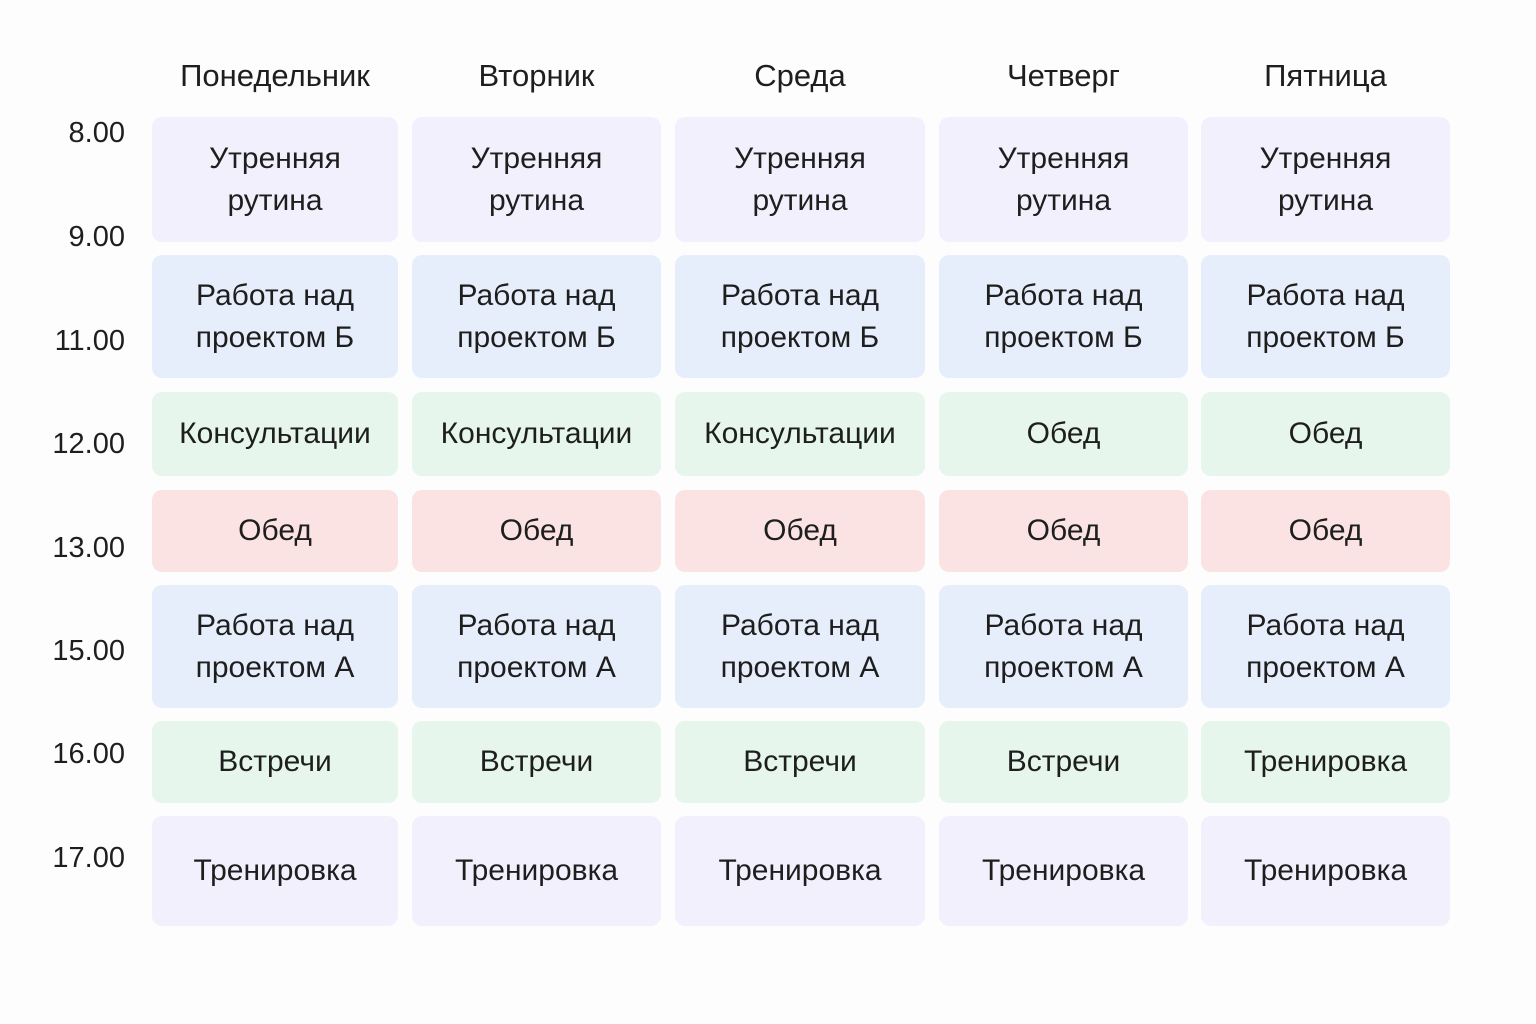 The height and width of the screenshot is (1024, 1536). What do you see at coordinates (88, 858) in the screenshot?
I see `time-label: 17.00` at bounding box center [88, 858].